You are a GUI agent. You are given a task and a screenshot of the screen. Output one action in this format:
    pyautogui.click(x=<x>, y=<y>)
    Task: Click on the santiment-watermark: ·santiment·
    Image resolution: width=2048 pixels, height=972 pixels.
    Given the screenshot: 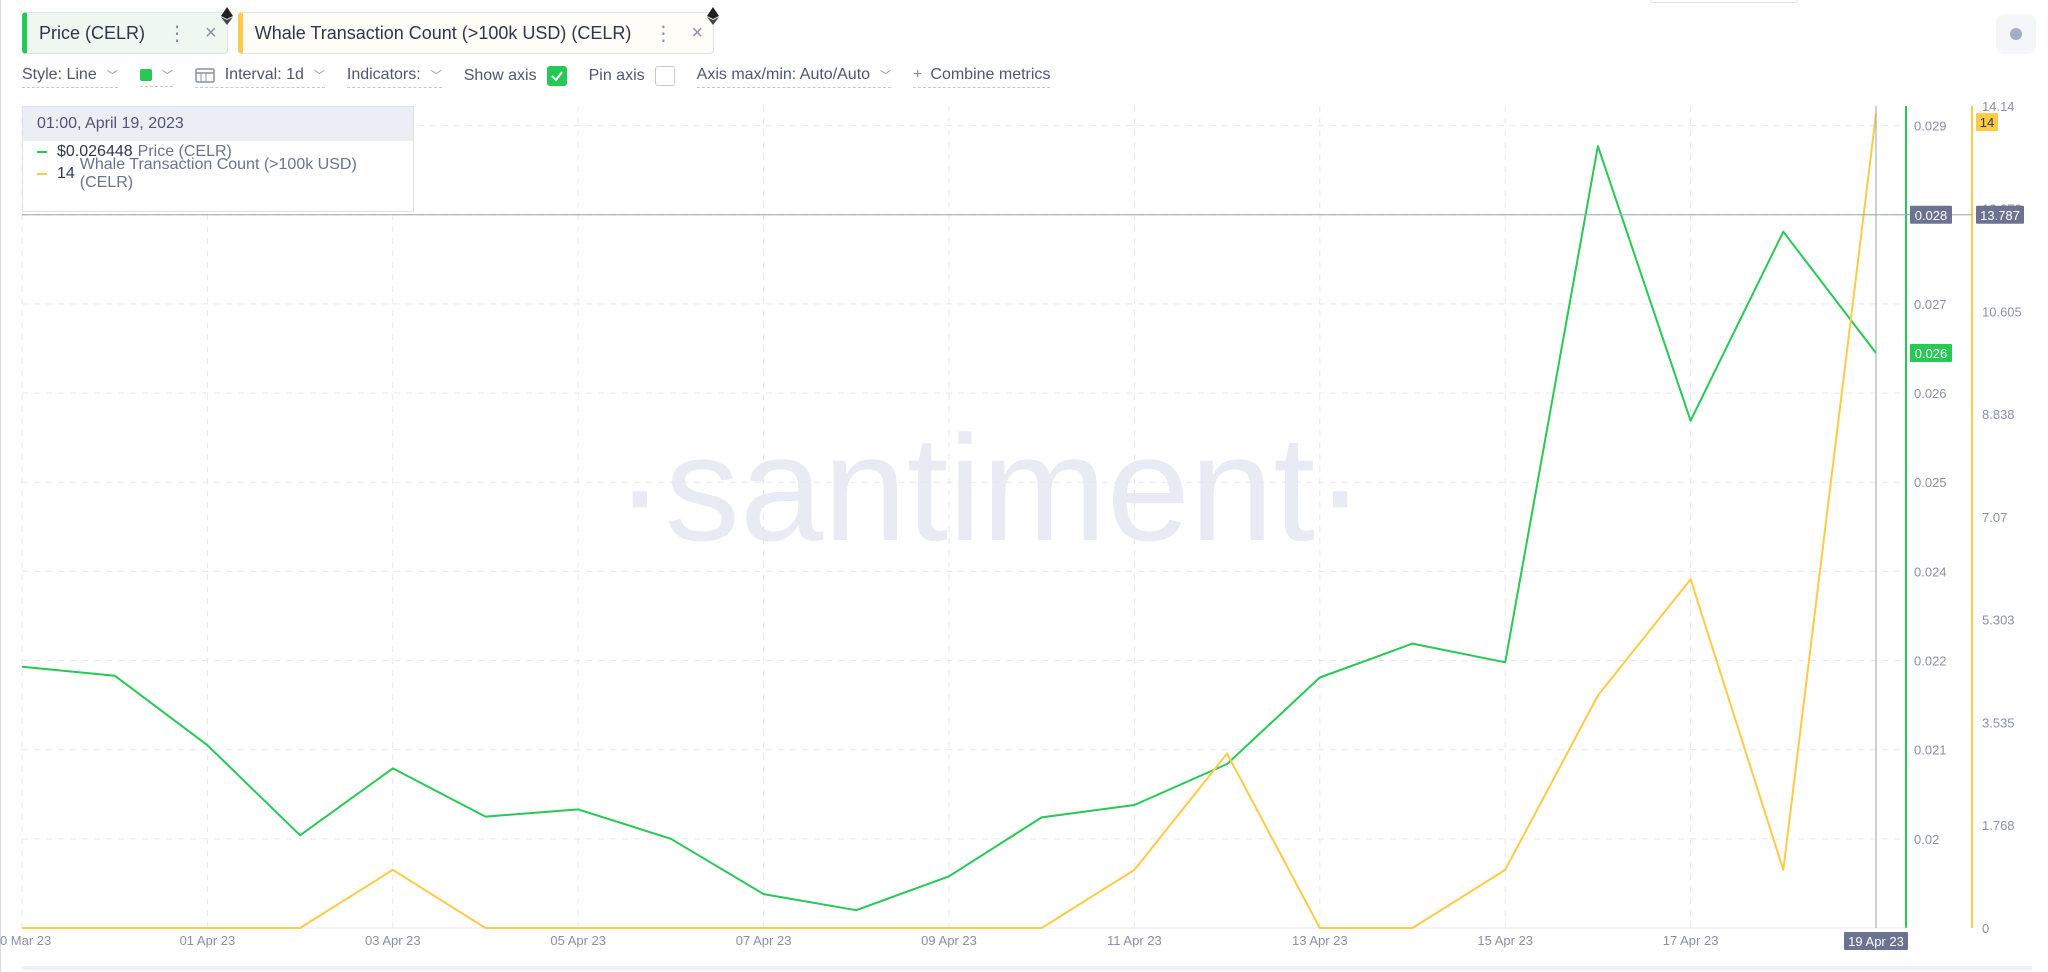 What is the action you would take?
    pyautogui.click(x=990, y=488)
    